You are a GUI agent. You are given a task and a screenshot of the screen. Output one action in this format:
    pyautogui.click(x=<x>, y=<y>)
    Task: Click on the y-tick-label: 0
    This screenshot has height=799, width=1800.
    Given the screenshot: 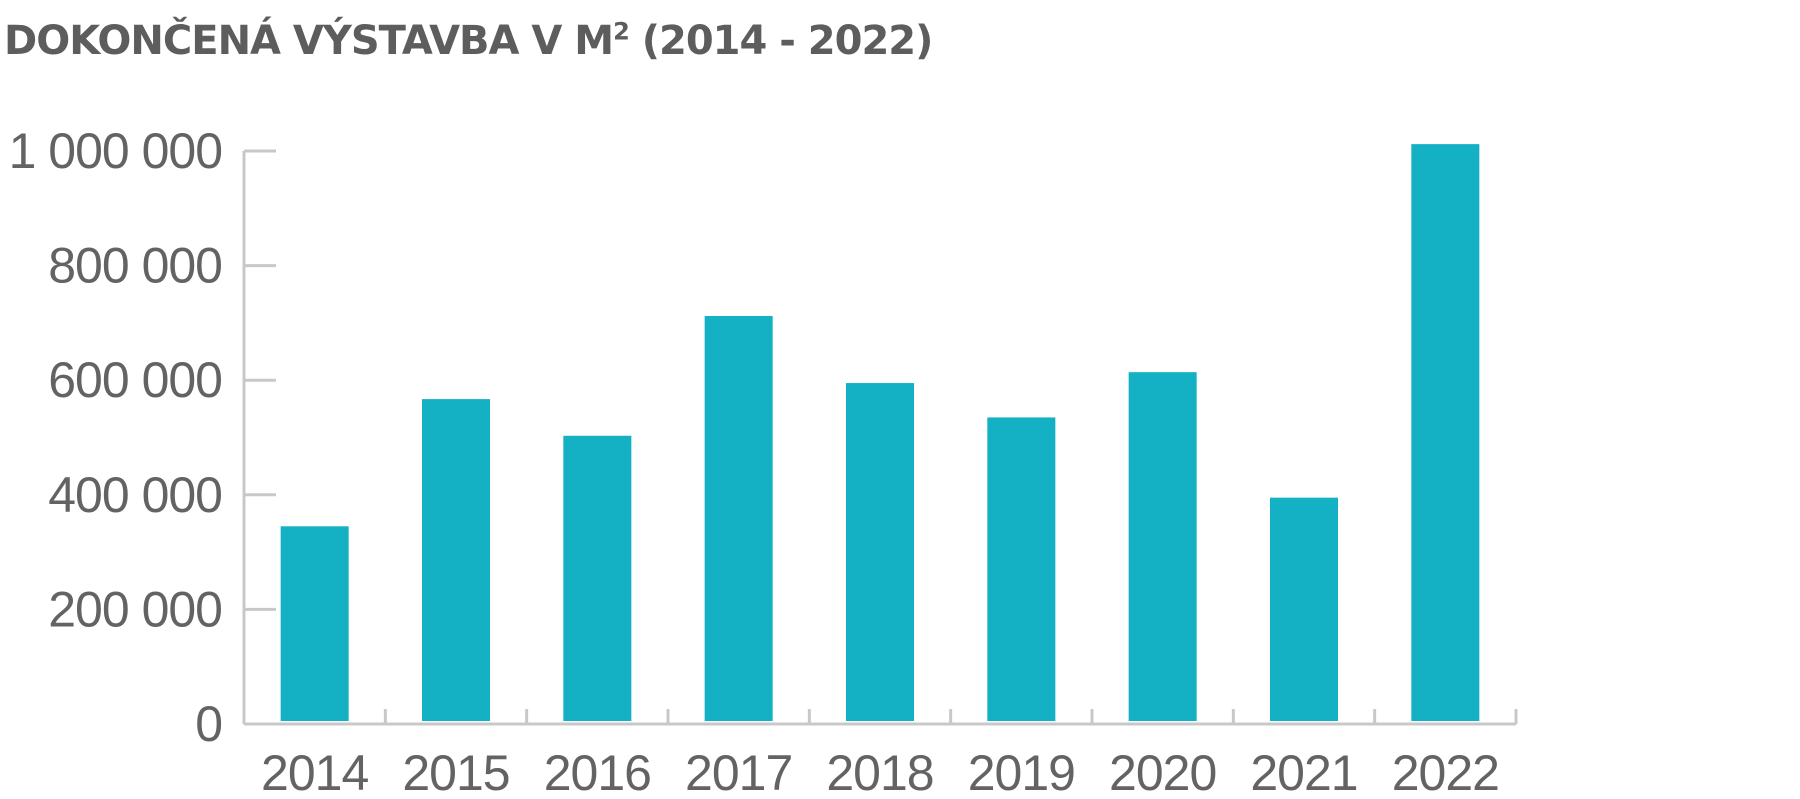 What is the action you would take?
    pyautogui.click(x=208, y=724)
    